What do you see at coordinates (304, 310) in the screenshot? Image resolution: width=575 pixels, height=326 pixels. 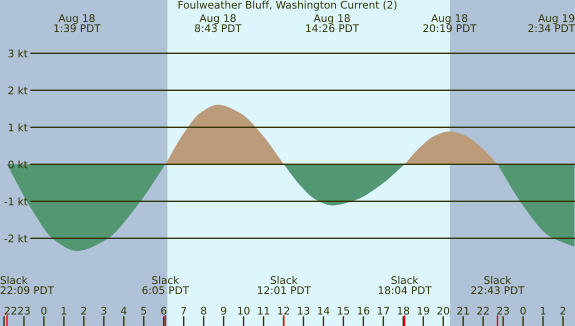 I see `x-tick-label: 13` at bounding box center [304, 310].